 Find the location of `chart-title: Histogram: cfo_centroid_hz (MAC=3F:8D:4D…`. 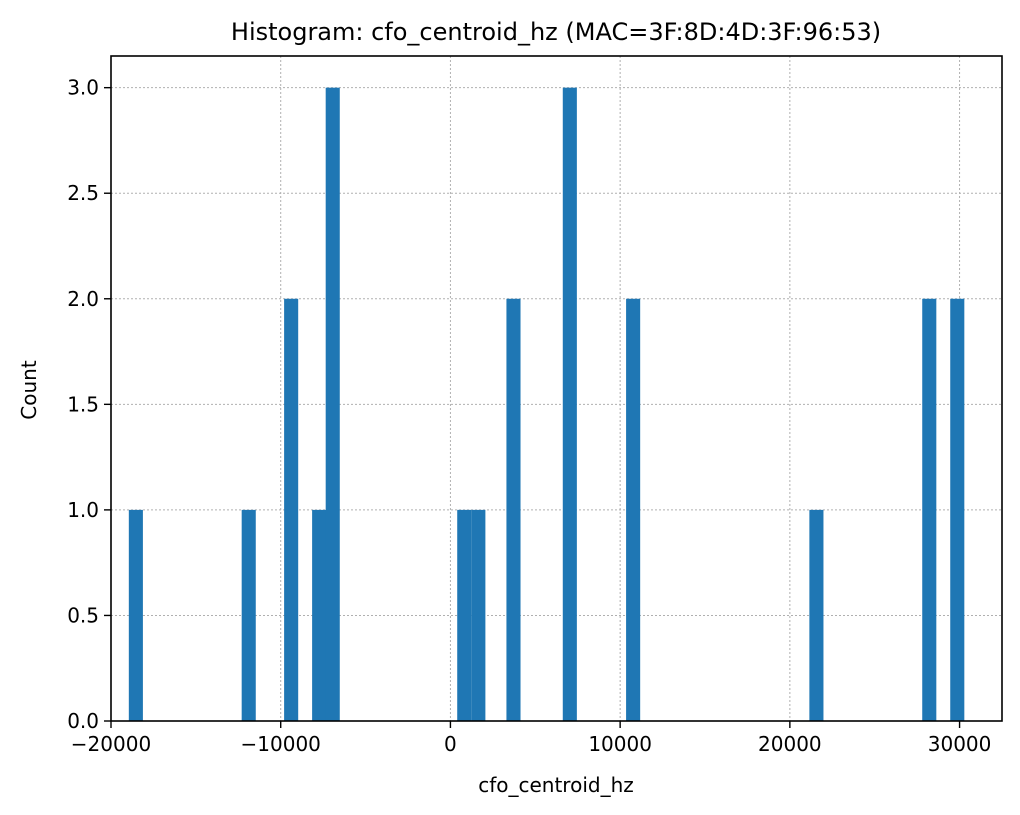

chart-title: Histogram: cfo_centroid_hz (MAC=3F:8D:4D… is located at coordinates (556, 32).